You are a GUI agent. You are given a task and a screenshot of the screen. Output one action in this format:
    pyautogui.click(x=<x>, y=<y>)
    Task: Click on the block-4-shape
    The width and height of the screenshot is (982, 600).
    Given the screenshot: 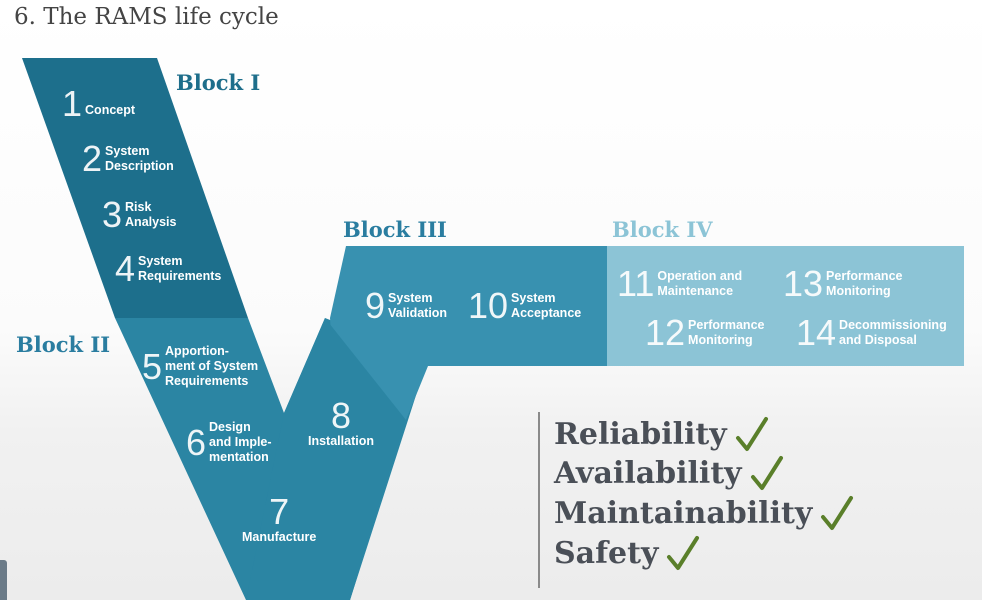 What is the action you would take?
    pyautogui.click(x=785, y=306)
    